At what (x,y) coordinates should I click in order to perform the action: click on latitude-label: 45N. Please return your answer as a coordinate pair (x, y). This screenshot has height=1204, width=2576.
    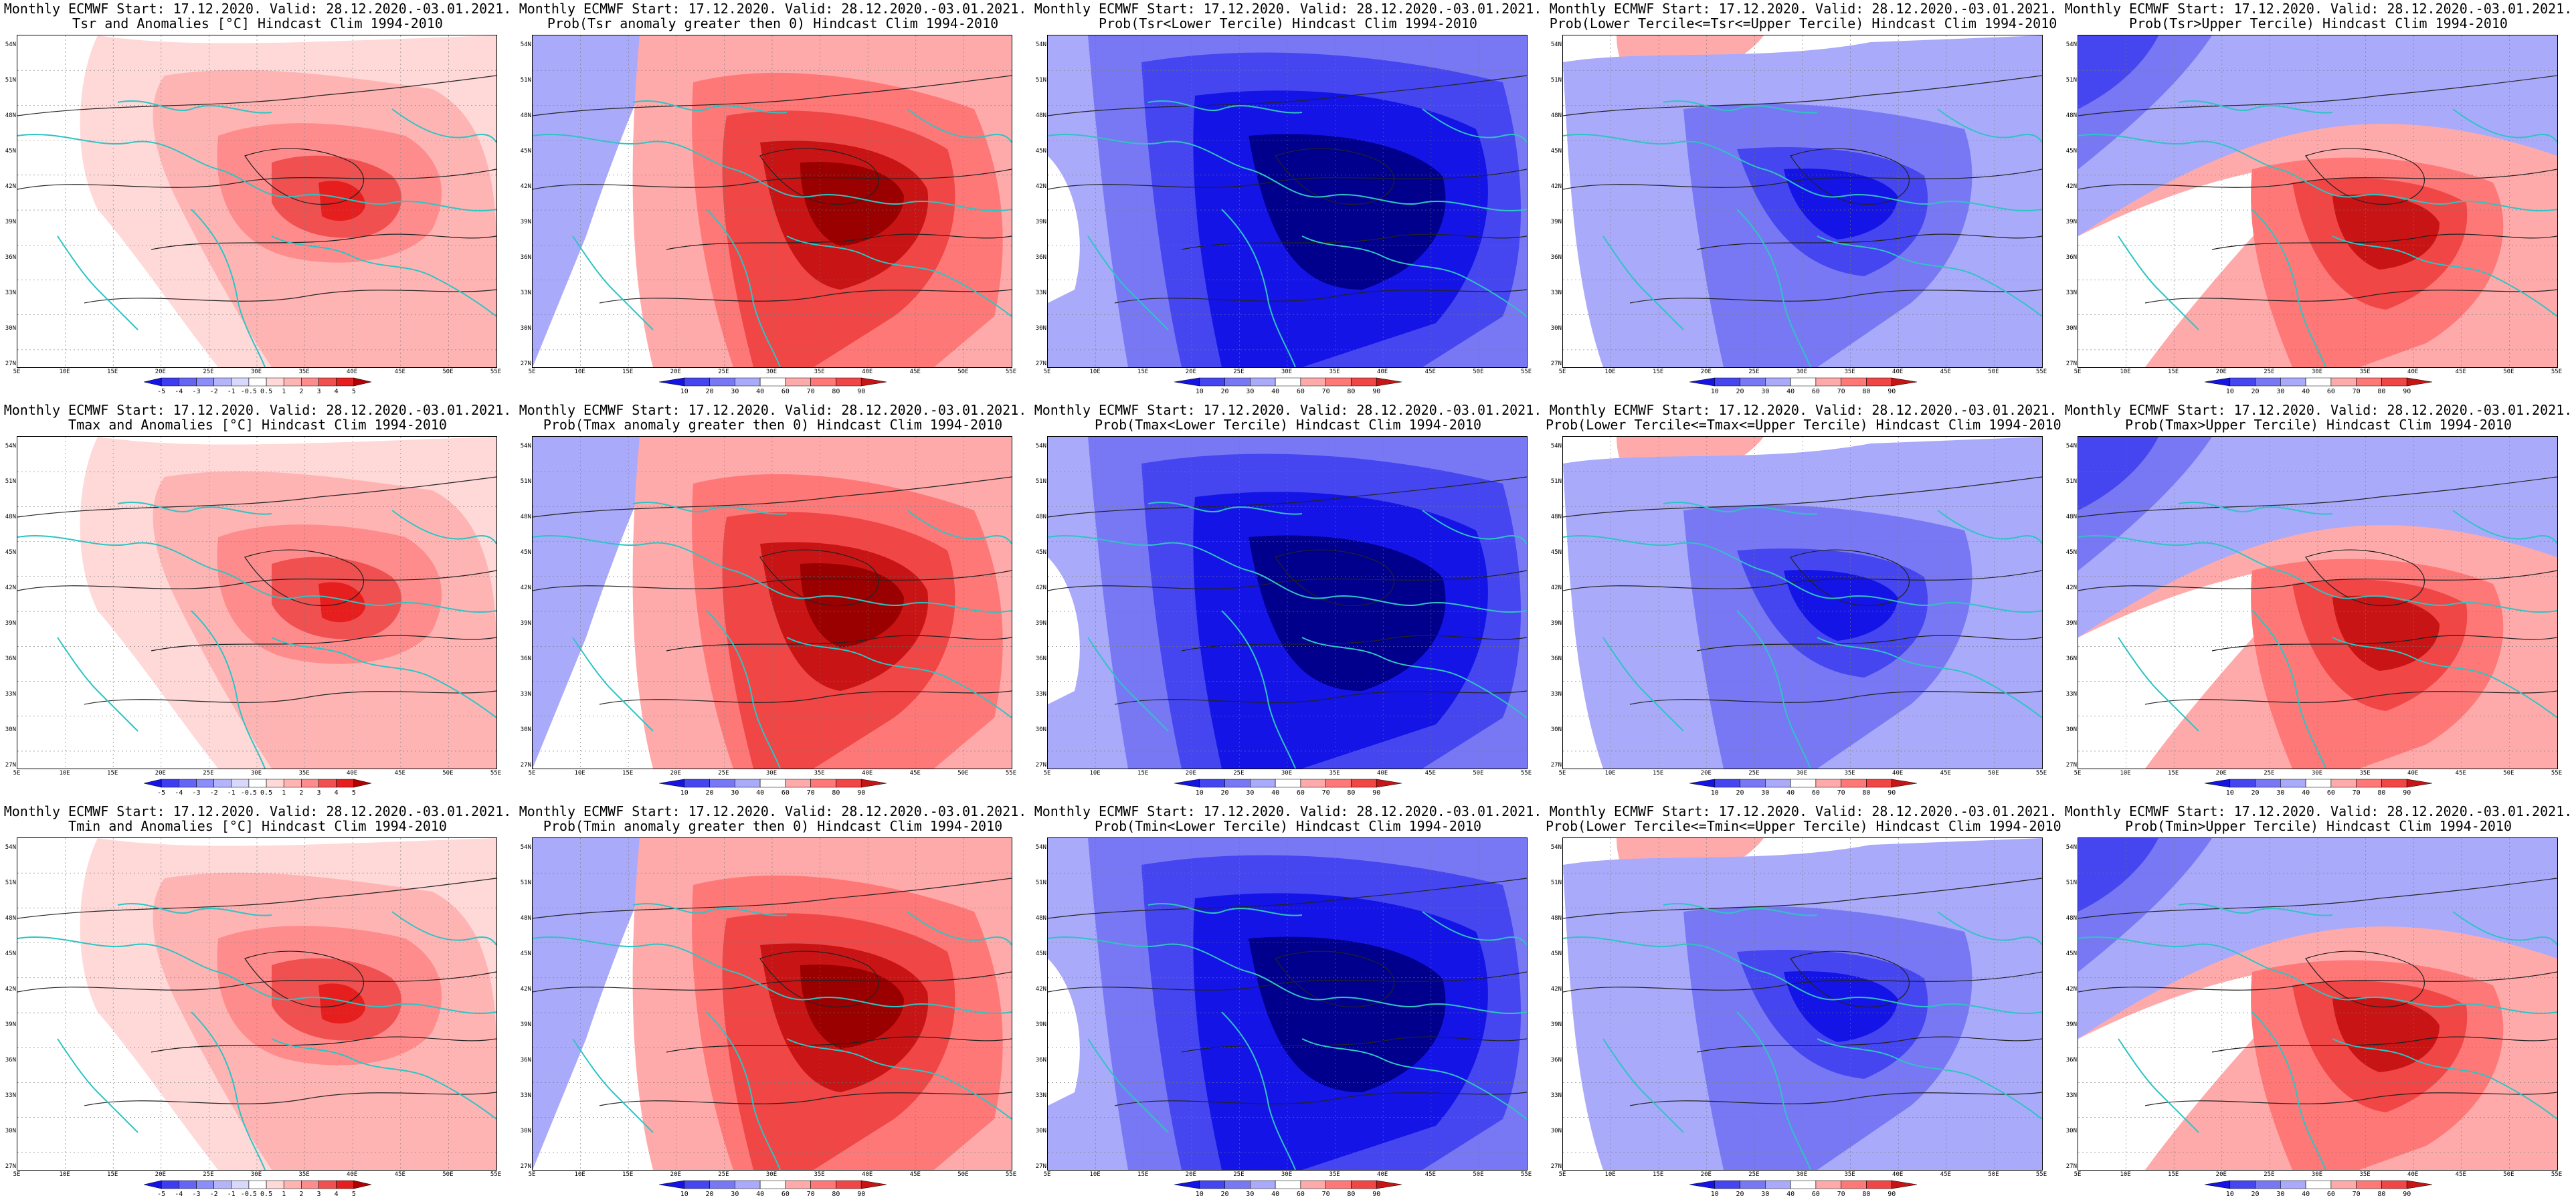
    Looking at the image, I should click on (1556, 953).